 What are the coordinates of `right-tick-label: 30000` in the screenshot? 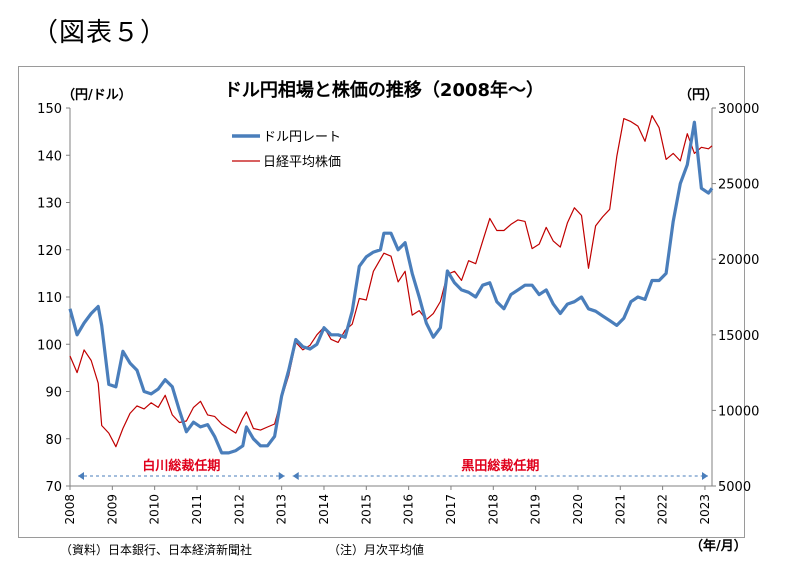 It's located at (738, 109).